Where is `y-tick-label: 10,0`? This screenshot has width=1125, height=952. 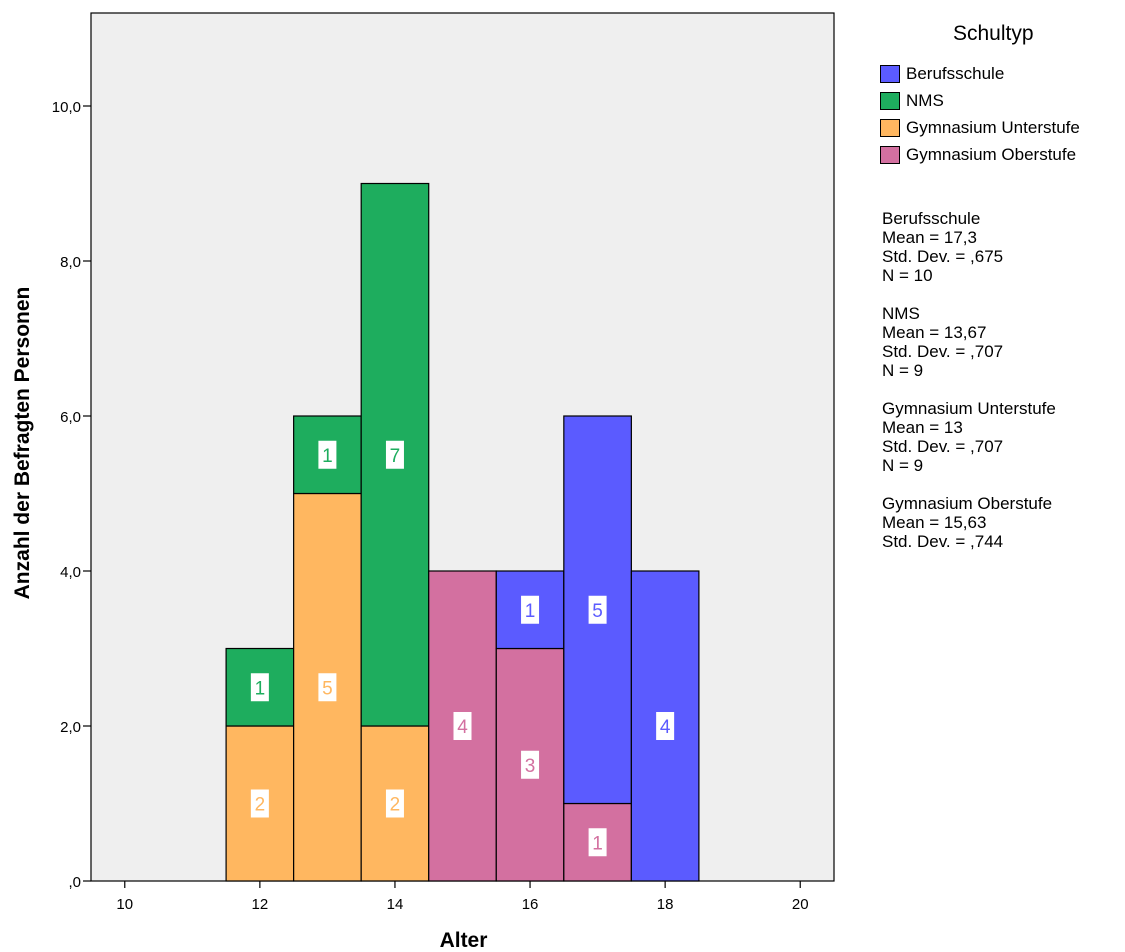
y-tick-label: 10,0 is located at coordinates (66, 107).